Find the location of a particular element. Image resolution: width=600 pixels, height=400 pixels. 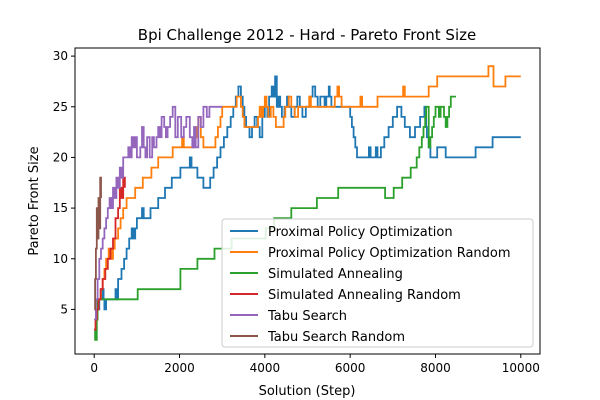

legend-label-2: Proximal Policy Optimization Random is located at coordinates (389, 253).